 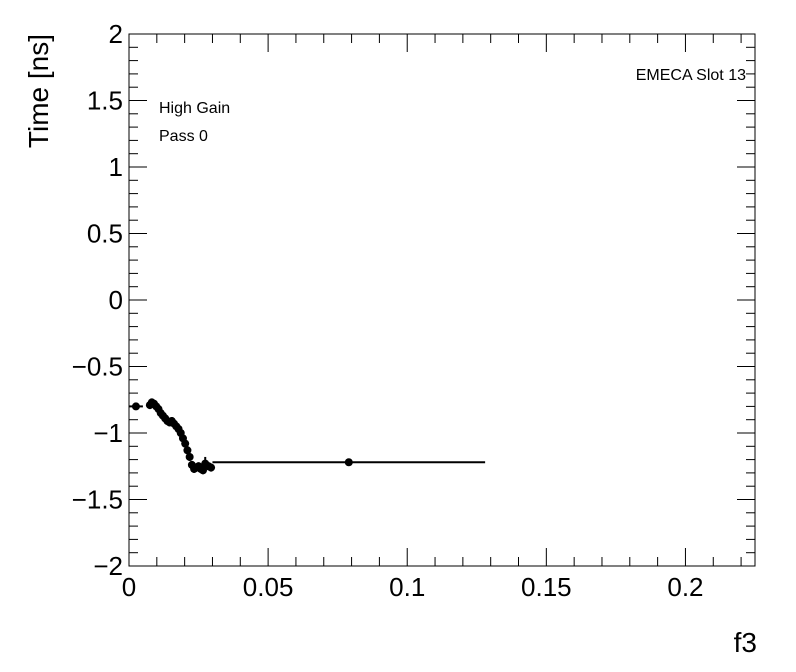 What do you see at coordinates (108, 566) in the screenshot?
I see `y-tick-label: −2` at bounding box center [108, 566].